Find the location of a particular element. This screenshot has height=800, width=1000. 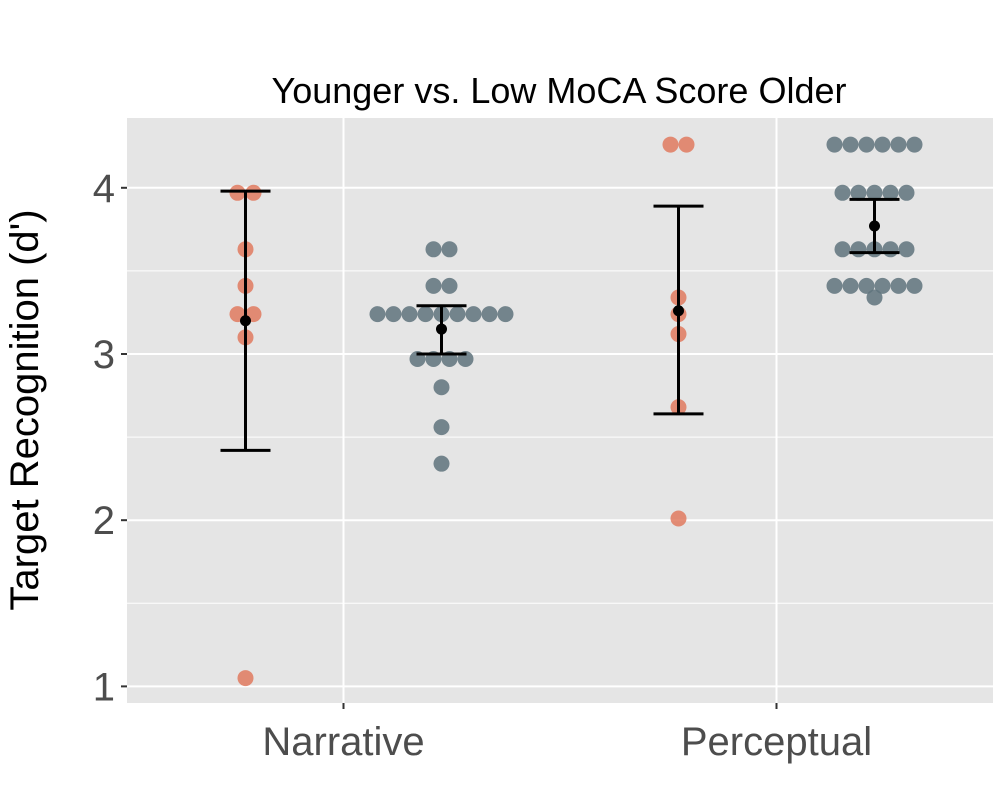

chart-title: Younger vs. Low MoCA Score Older is located at coordinates (559, 90).